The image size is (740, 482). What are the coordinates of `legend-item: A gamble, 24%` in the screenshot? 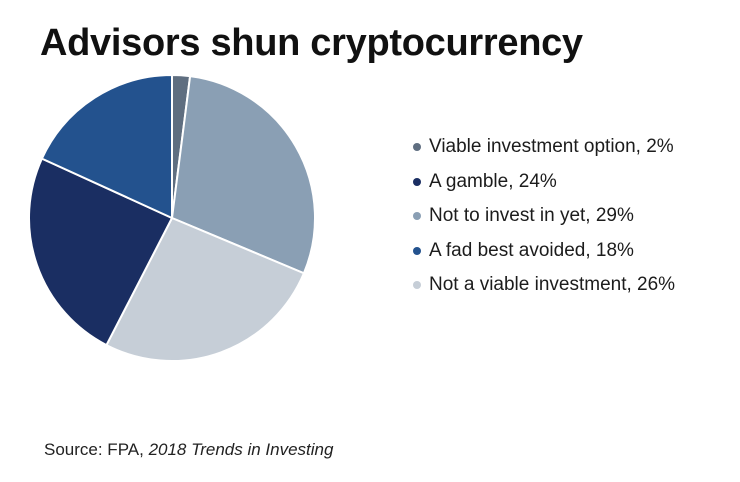 It's located at (544, 182).